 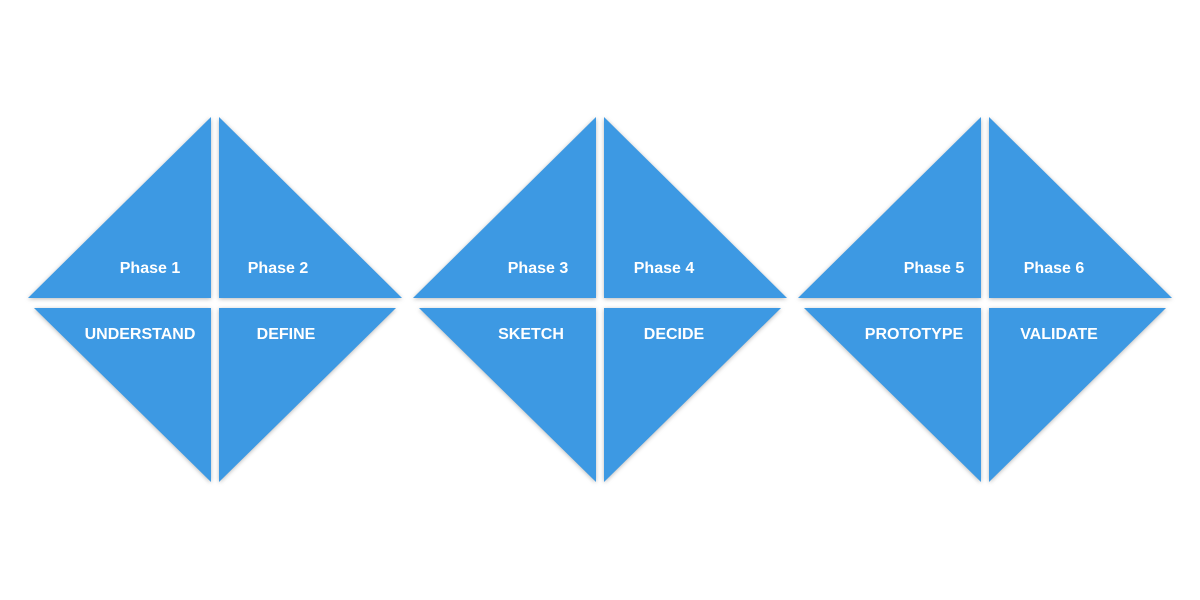 I want to click on diamond-2-top-left-triangle, so click(x=504, y=207).